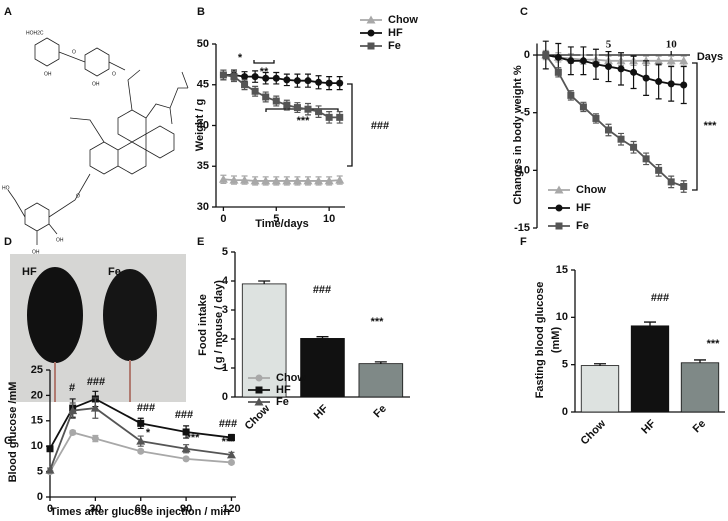 The image size is (728, 521). I want to click on annotation: #, so click(72, 388).